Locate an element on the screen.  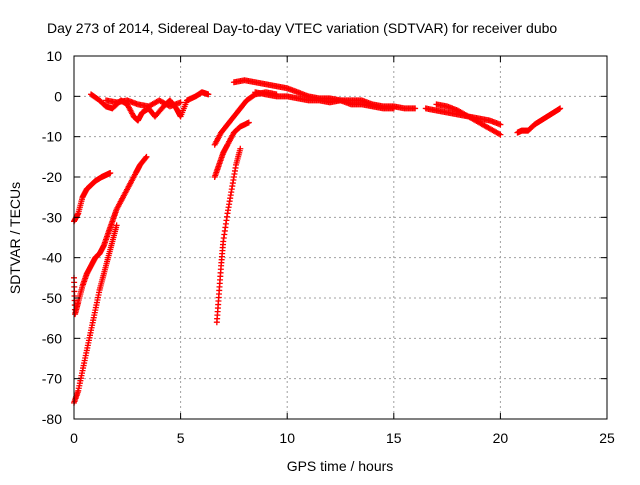
series-arc-g is located at coordinates (231, 149).